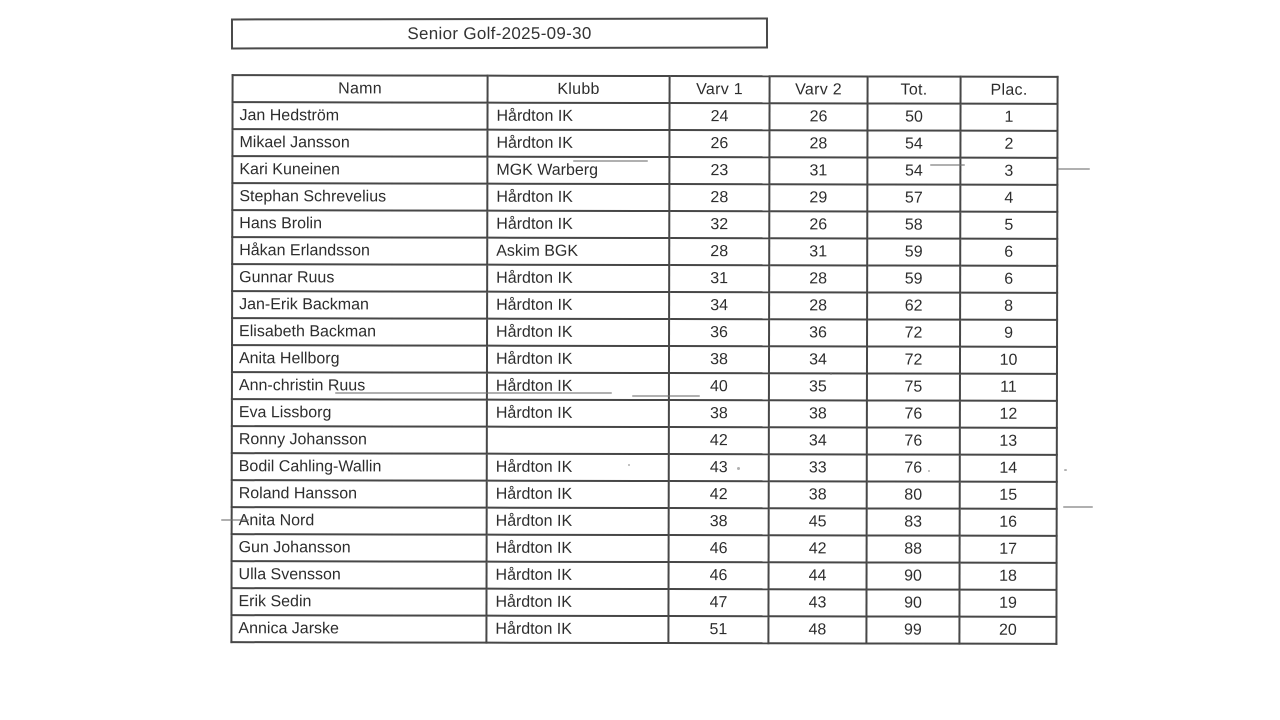  Describe the element at coordinates (817, 549) in the screenshot. I see `varv2-cell: 42` at that location.